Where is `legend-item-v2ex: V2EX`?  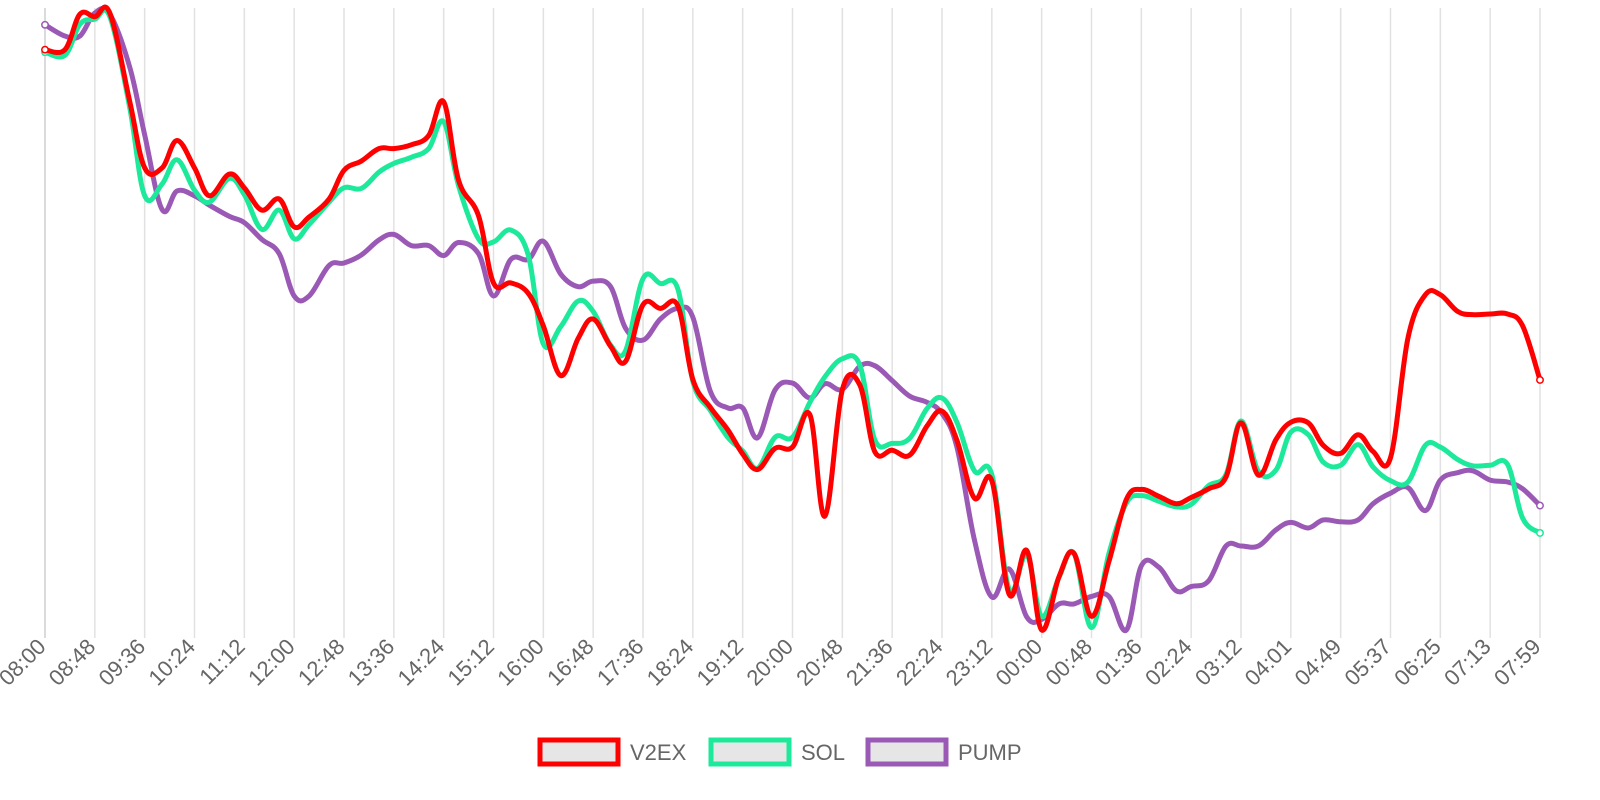 legend-item-v2ex: V2EX is located at coordinates (612, 752).